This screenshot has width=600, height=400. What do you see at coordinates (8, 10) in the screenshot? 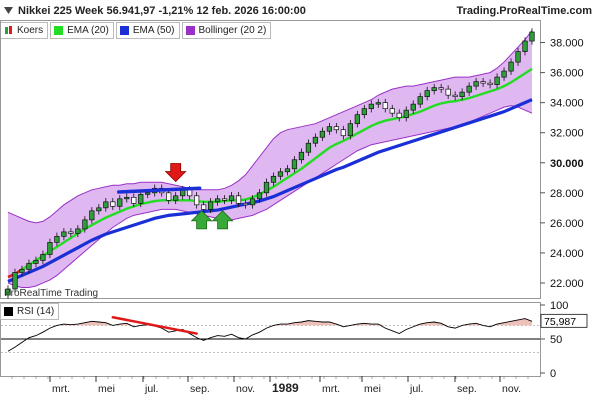
I see `collapse-icon` at bounding box center [8, 10].